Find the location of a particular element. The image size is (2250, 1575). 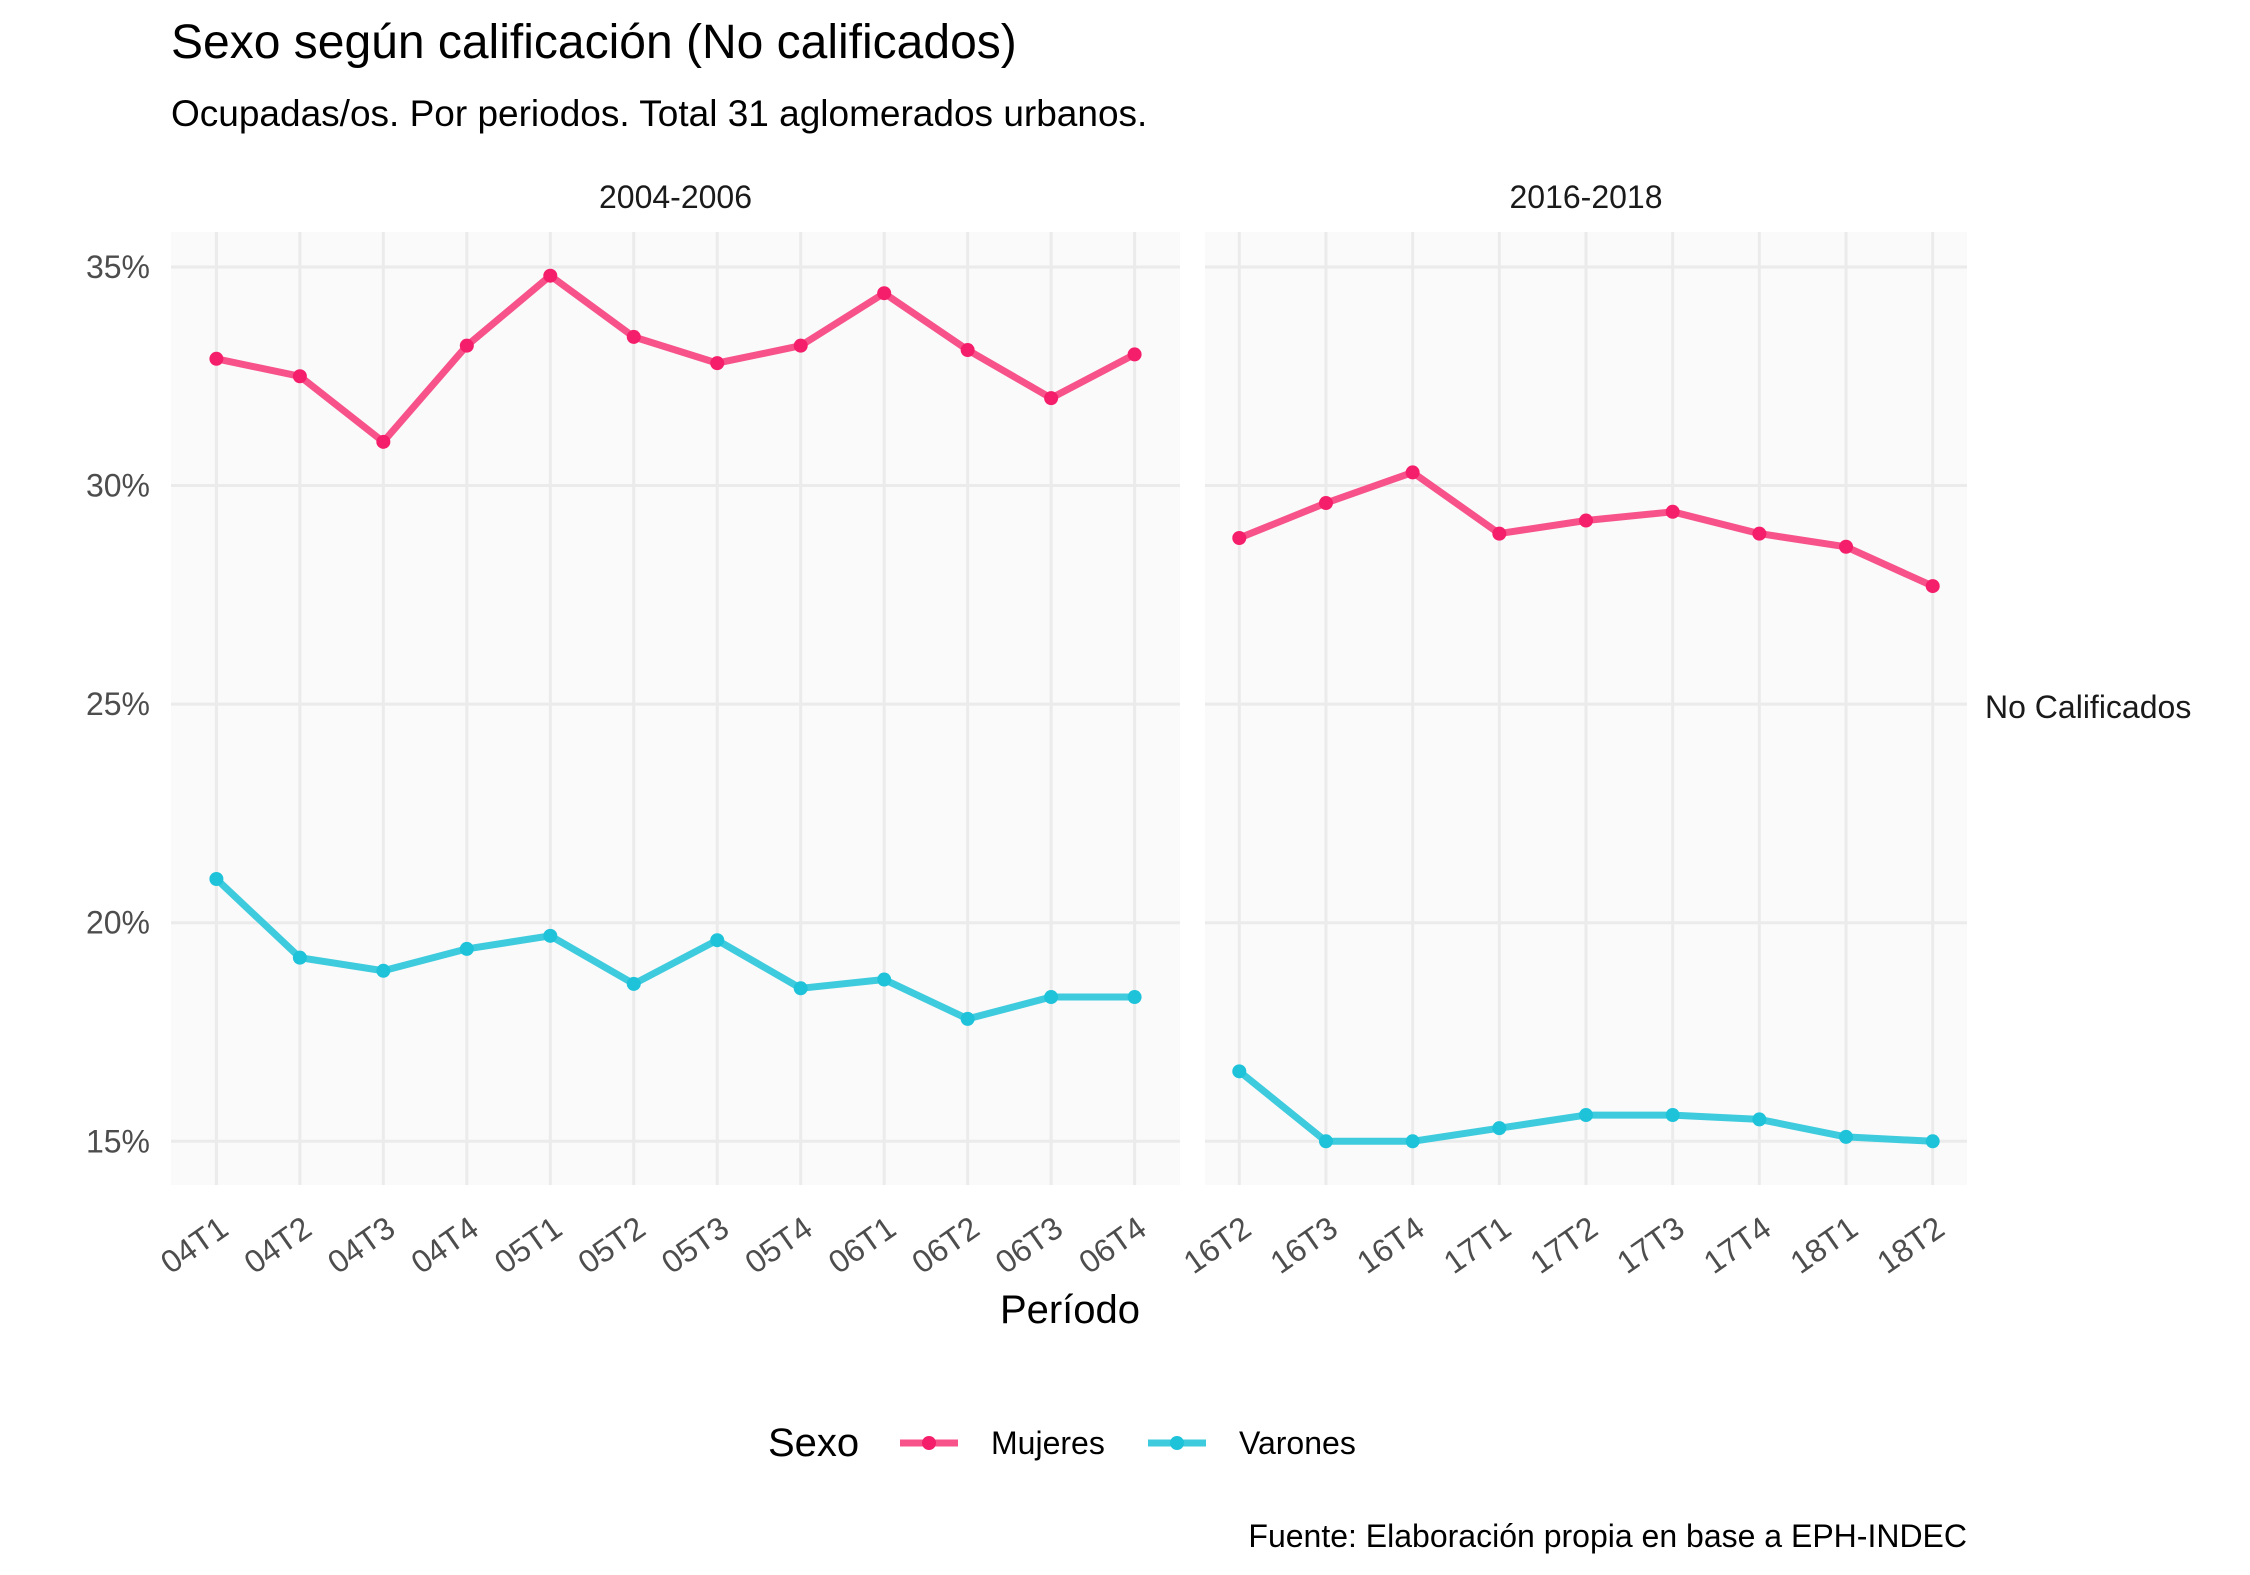

data-point-mujeres-04t1 is located at coordinates (216, 358).